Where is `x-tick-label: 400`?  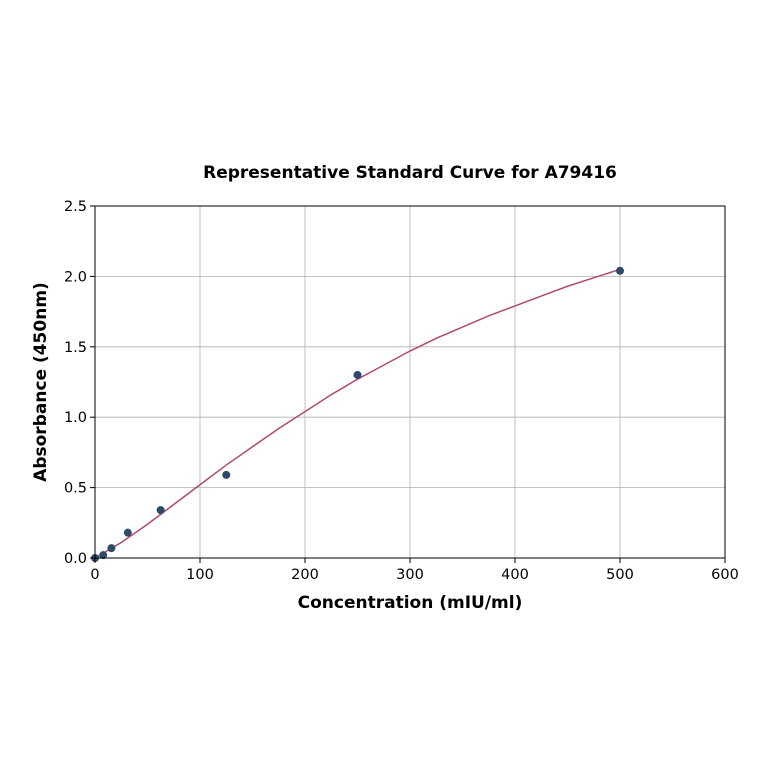 x-tick-label: 400 is located at coordinates (515, 575).